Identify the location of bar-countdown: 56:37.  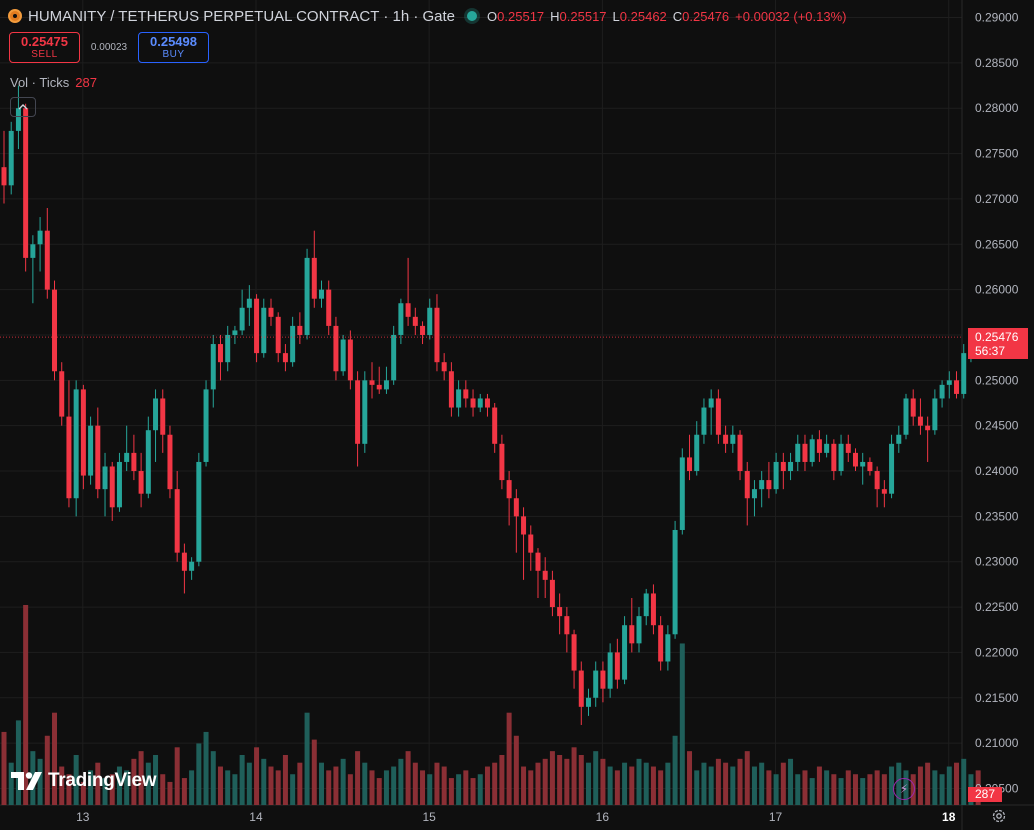
(990, 351).